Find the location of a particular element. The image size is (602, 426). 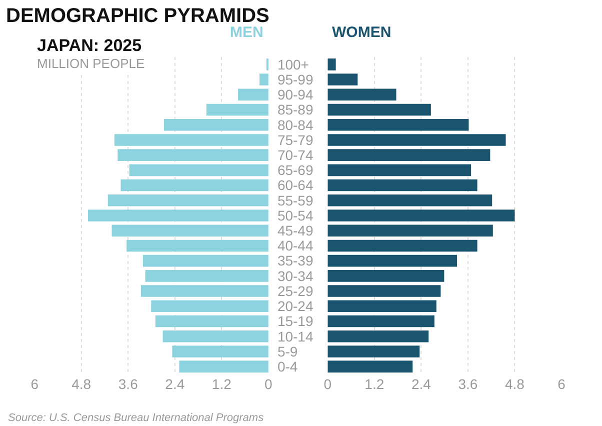

source-note: Source: U.S. Census Bureau International Programs is located at coordinates (136, 418).